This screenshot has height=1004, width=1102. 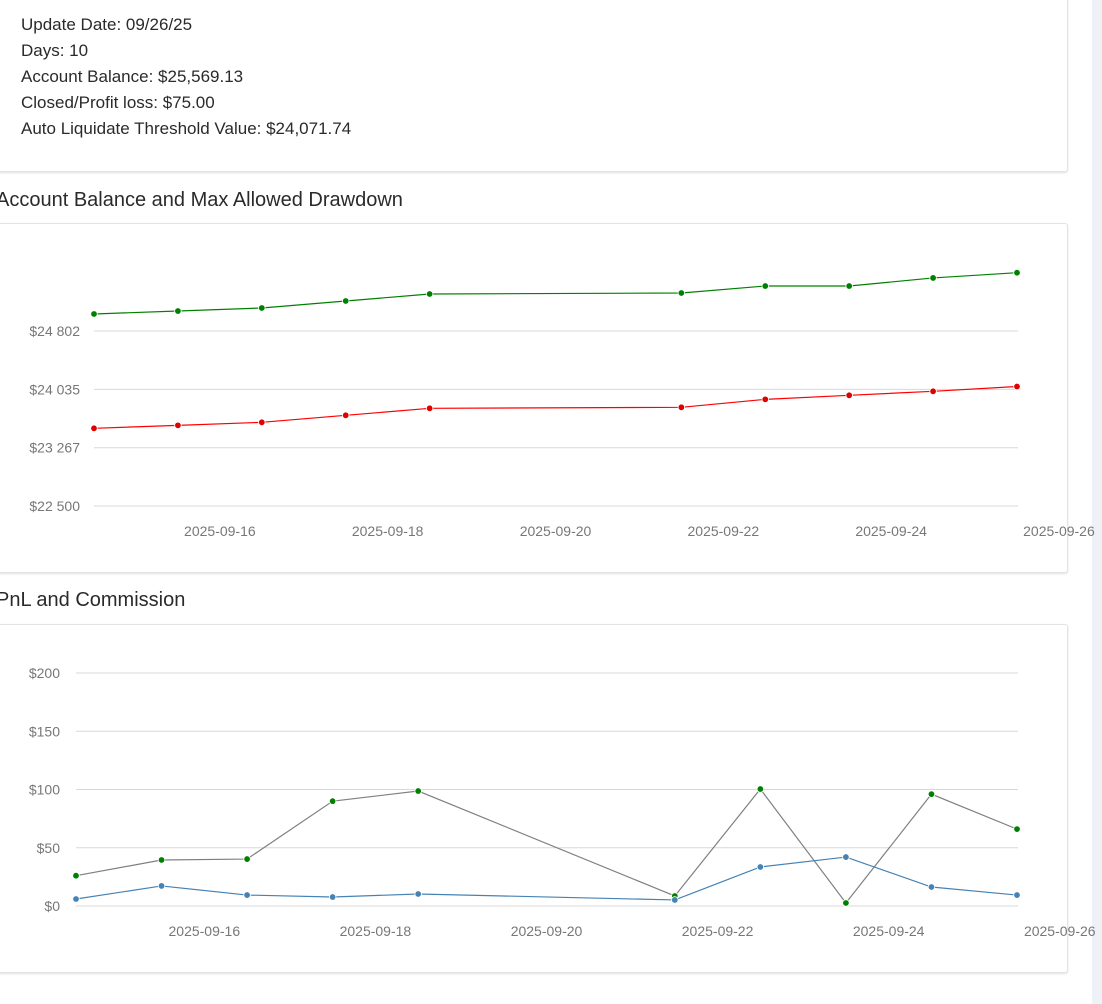 What do you see at coordinates (1097, 502) in the screenshot?
I see `page-scroll-gutter` at bounding box center [1097, 502].